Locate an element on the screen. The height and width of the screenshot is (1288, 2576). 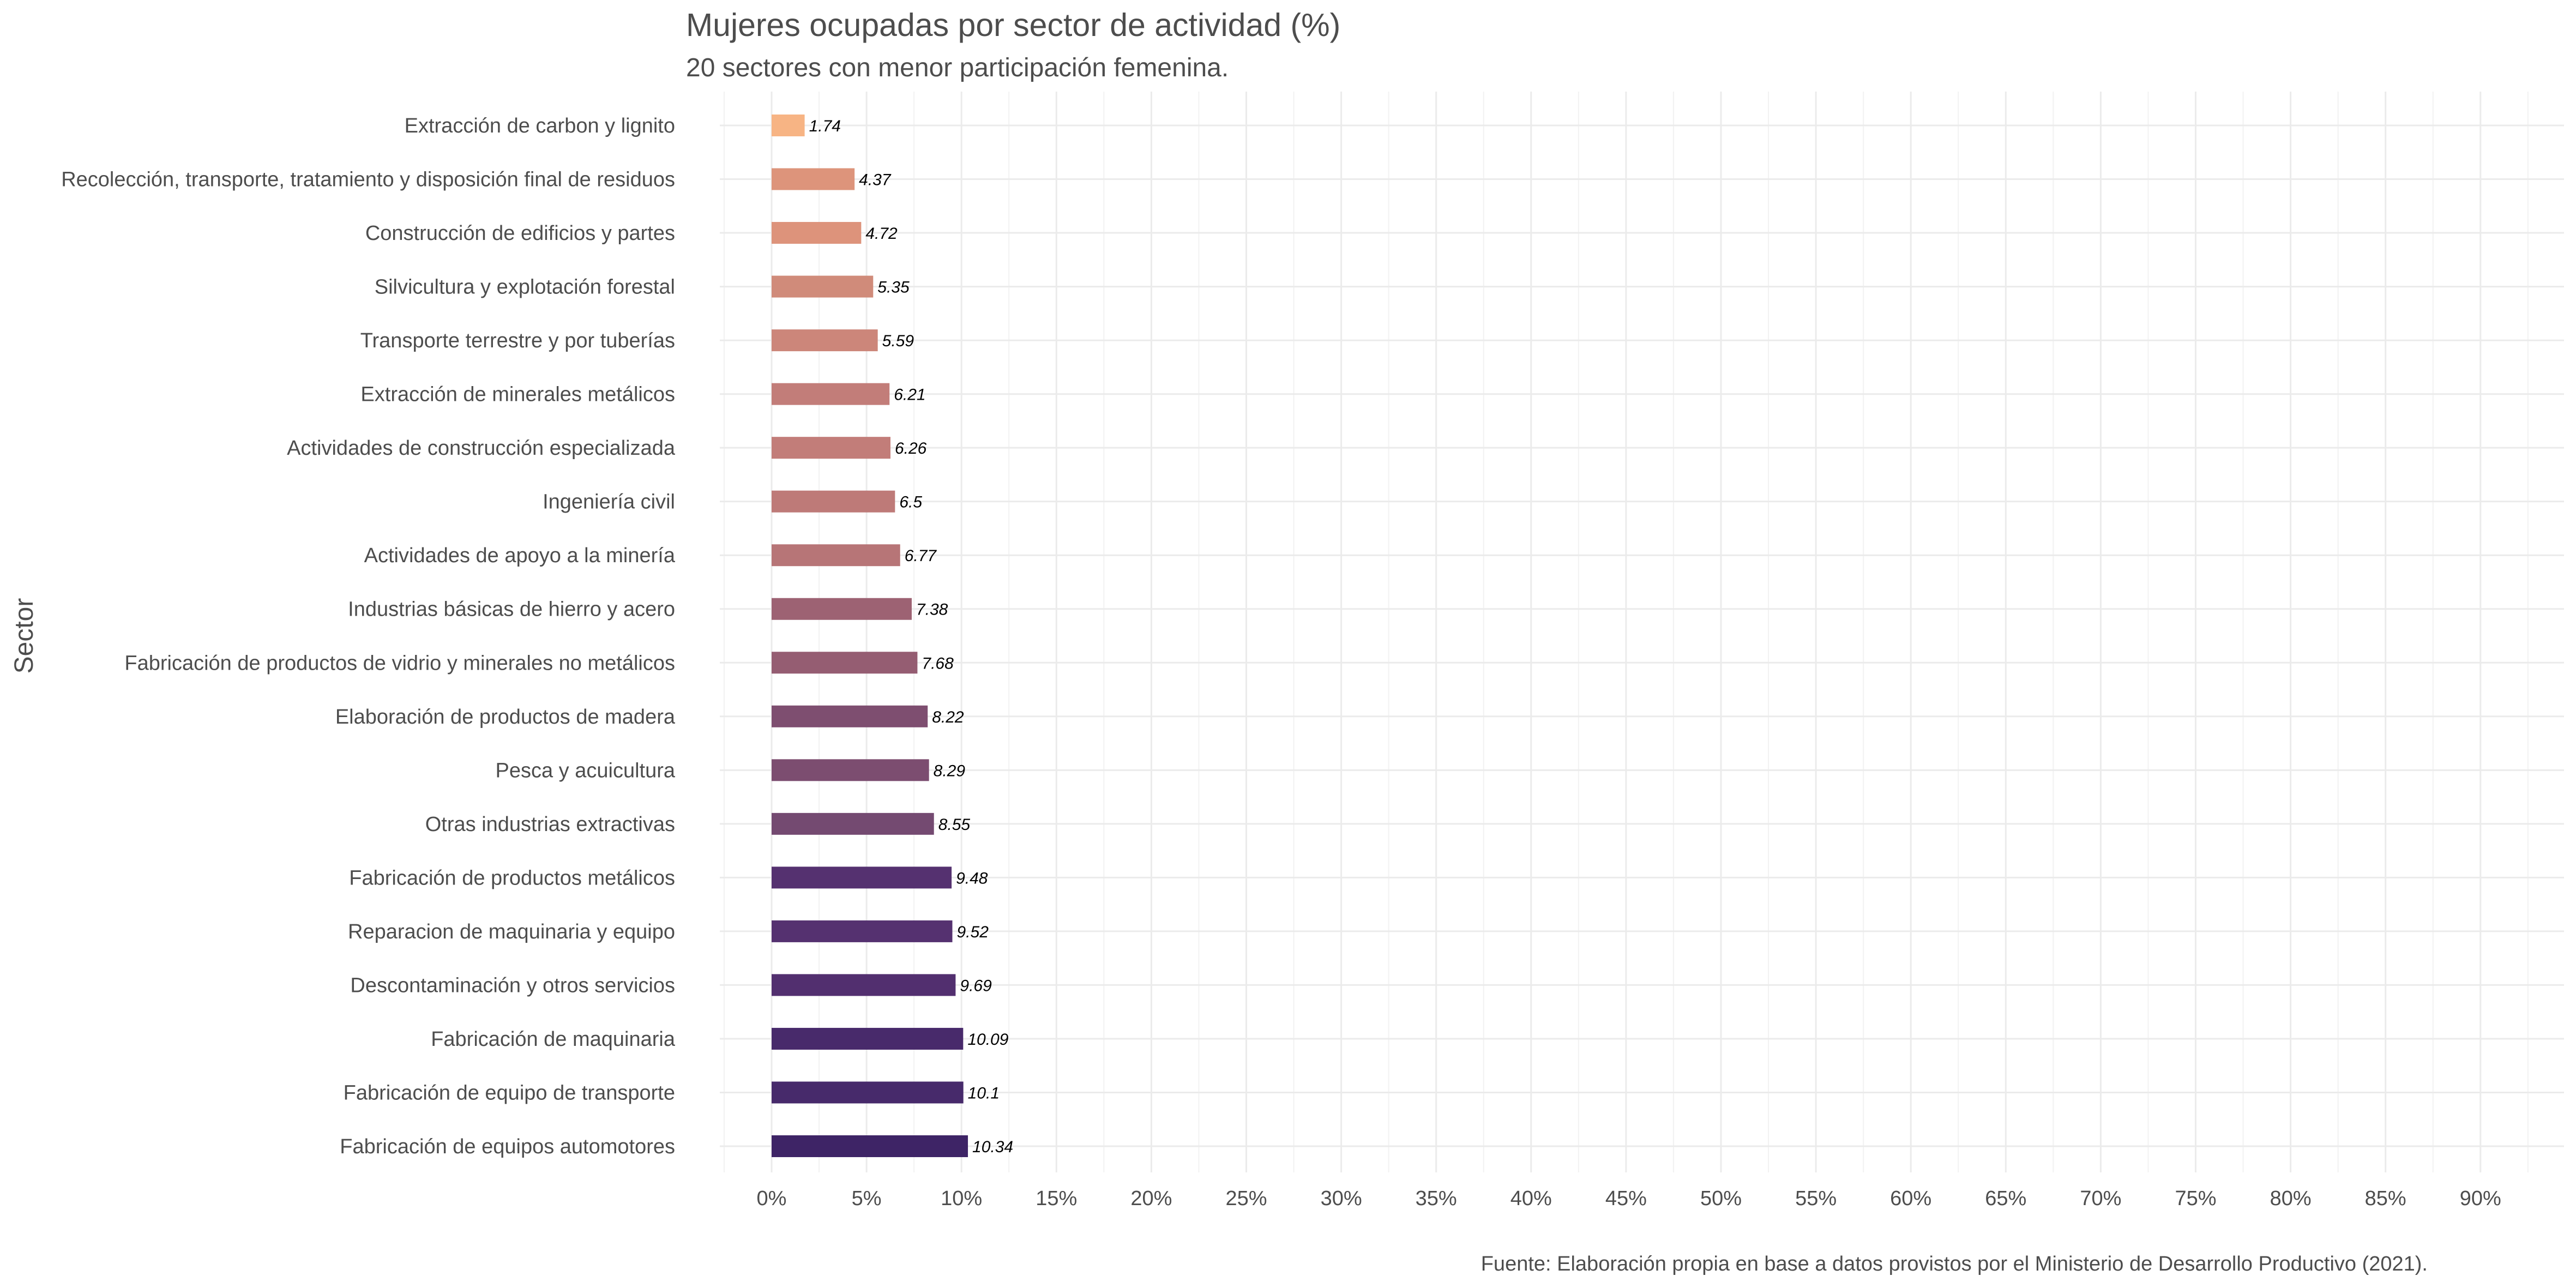
data-label: 5.35 is located at coordinates (893, 288).